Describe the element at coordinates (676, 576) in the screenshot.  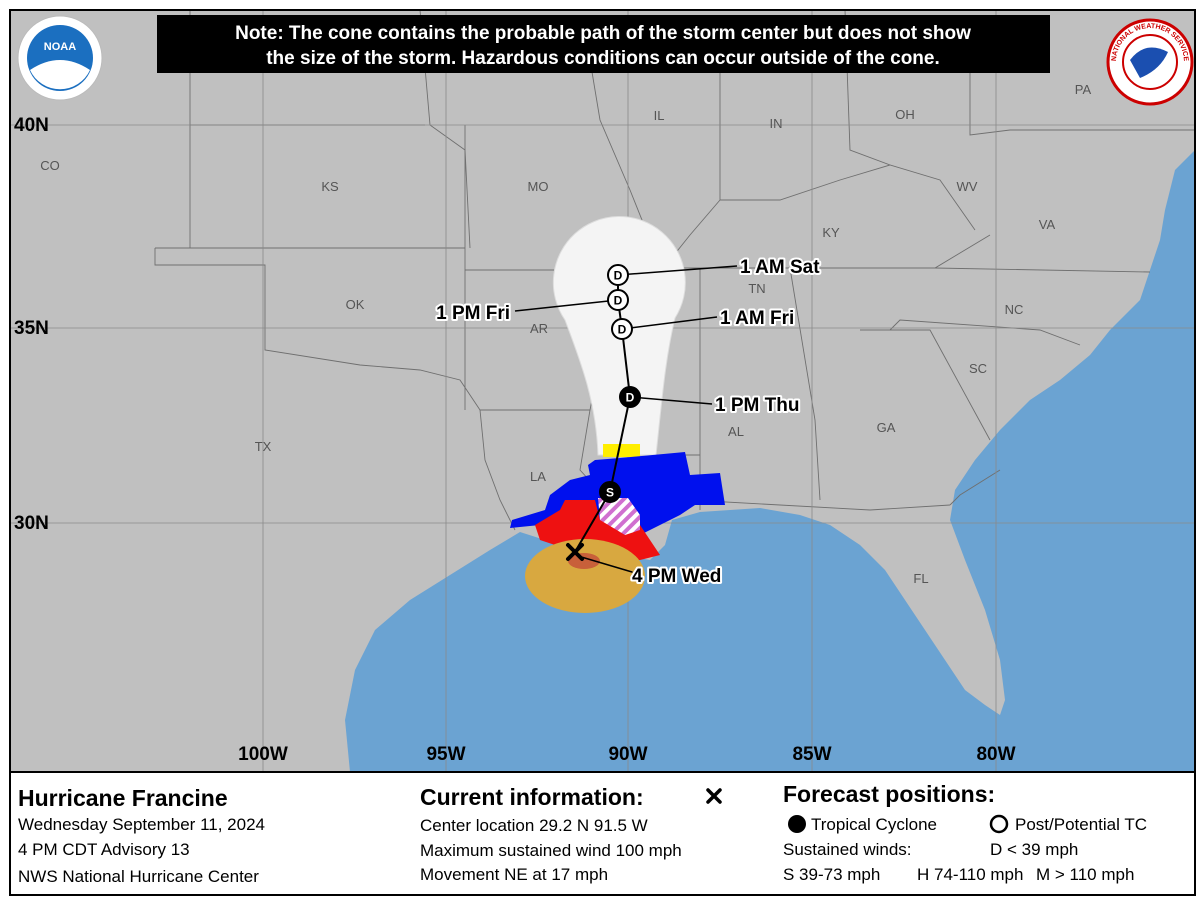
I see `forecast-label: 4 PM Wed` at that location.